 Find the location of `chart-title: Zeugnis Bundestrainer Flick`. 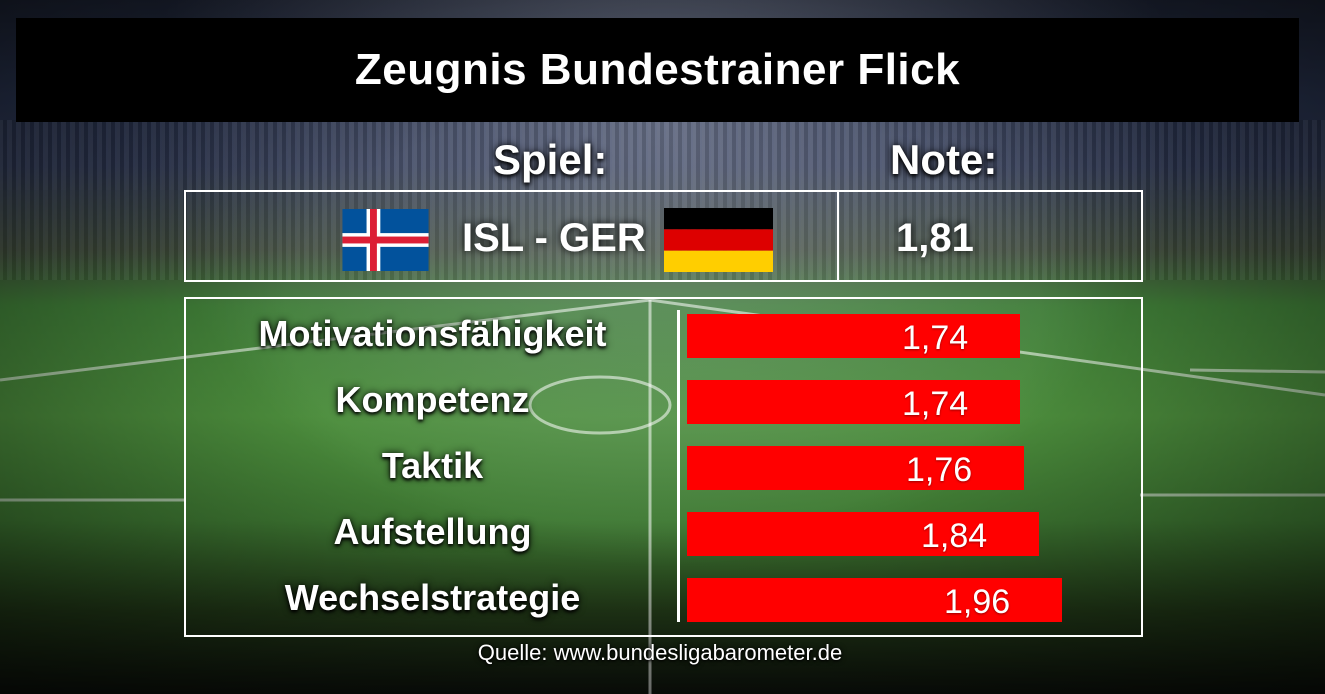

chart-title: Zeugnis Bundestrainer Flick is located at coordinates (657, 69).